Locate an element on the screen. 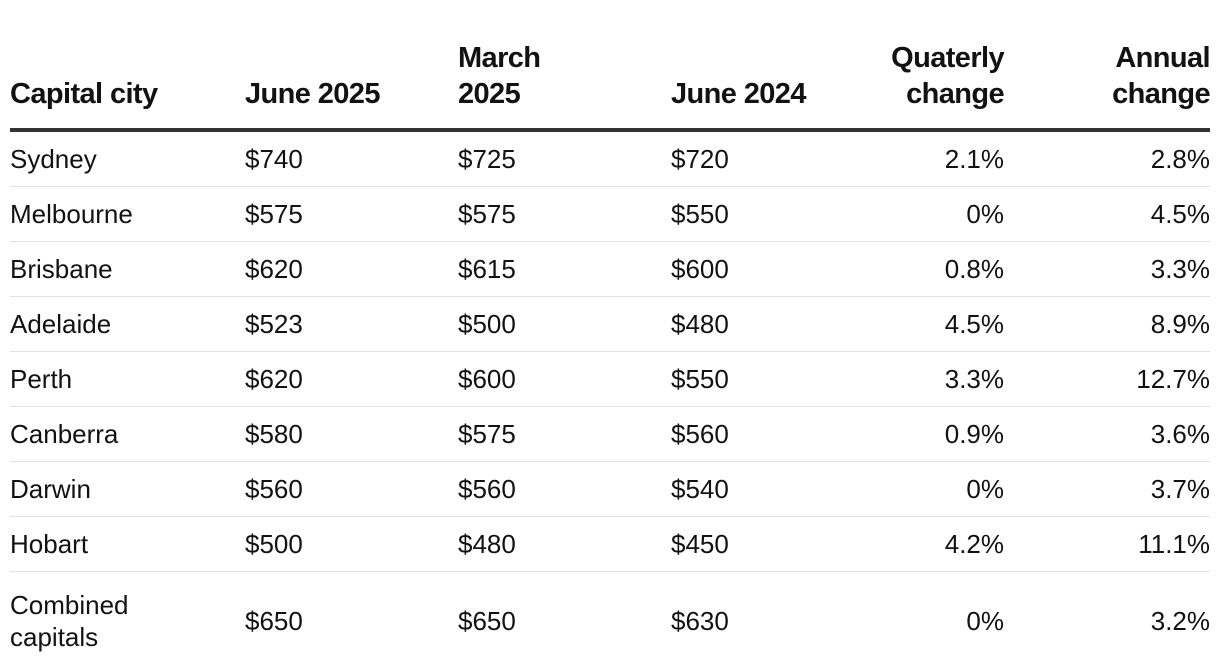 This screenshot has width=1220, height=668. header-quarterly-change: Quaterly change is located at coordinates (944, 86).